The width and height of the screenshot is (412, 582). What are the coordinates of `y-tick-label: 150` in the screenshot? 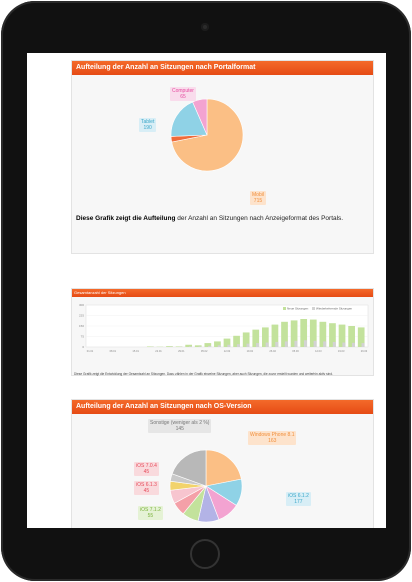 It's located at (81, 326).